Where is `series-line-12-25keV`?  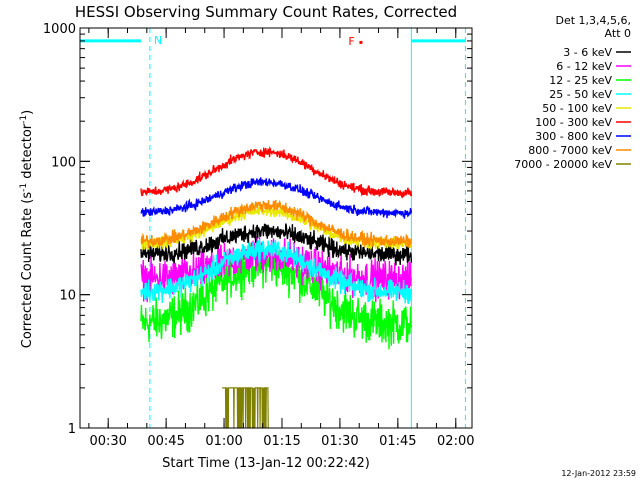
series-line-12-25keV is located at coordinates (276, 295).